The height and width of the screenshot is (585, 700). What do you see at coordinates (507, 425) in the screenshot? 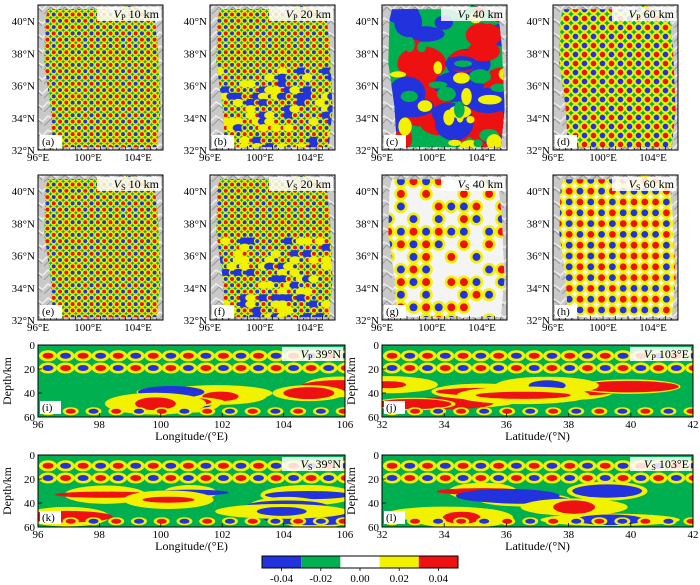
I see `x-tick-label: 36` at bounding box center [507, 425].